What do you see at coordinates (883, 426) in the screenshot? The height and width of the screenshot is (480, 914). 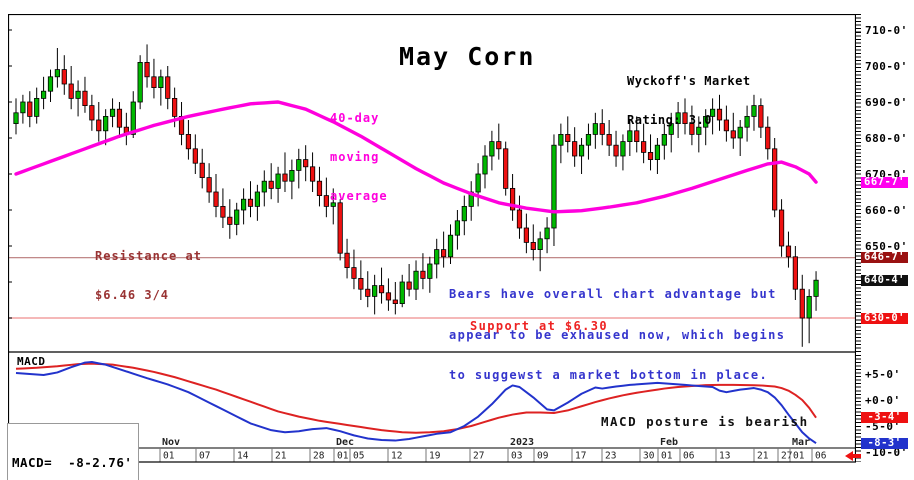 I see `axis-label: -5-0'` at bounding box center [883, 426].